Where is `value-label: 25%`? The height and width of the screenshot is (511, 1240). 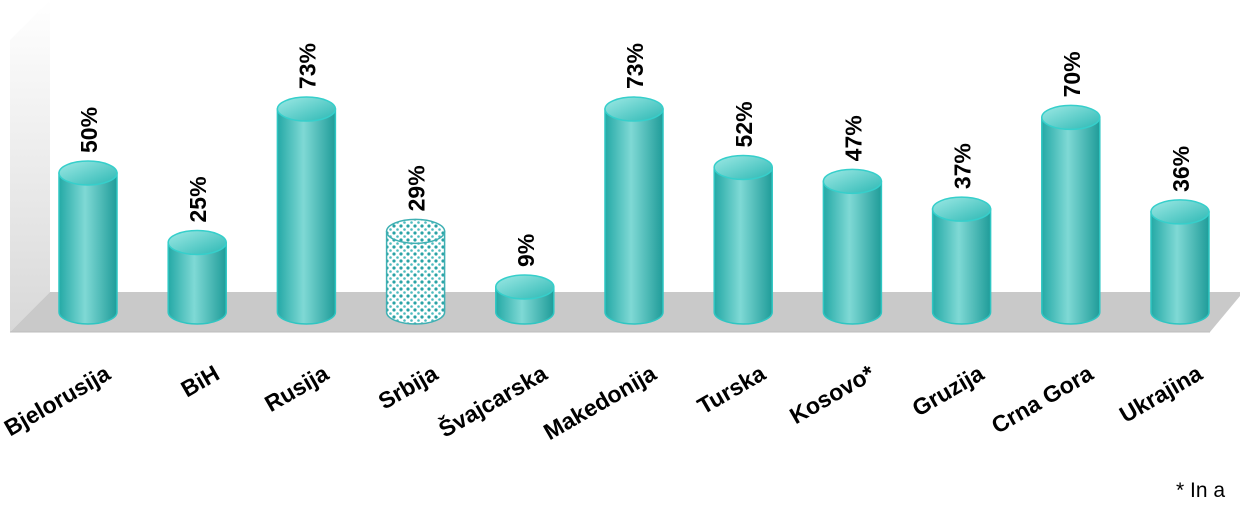 value-label: 25% is located at coordinates (198, 199).